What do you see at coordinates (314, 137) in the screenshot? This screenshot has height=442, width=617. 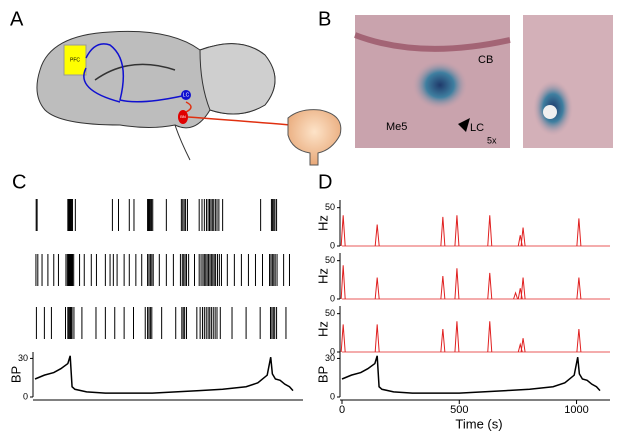 I see `bladder` at bounding box center [314, 137].